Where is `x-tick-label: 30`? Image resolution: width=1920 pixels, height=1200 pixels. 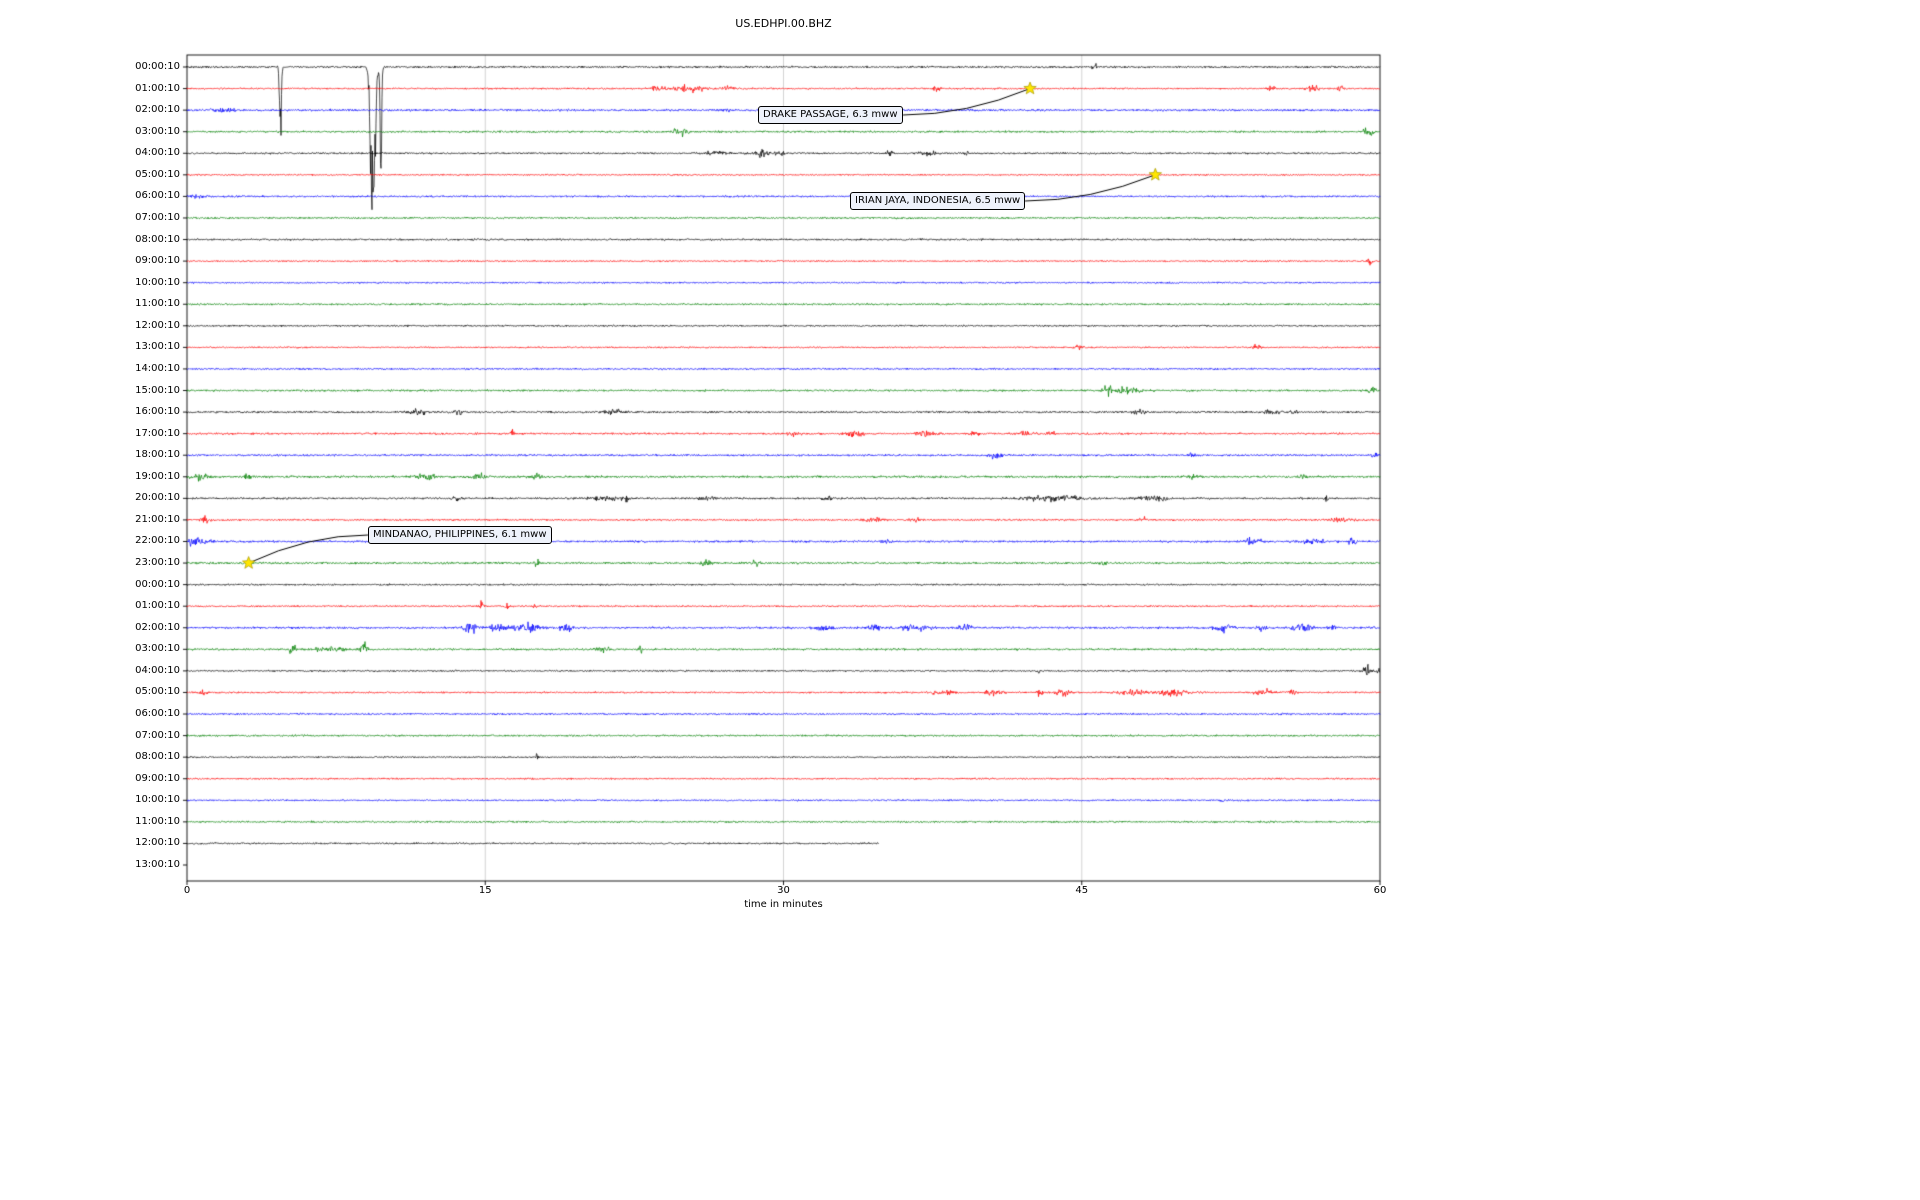 x-tick-label: 30 is located at coordinates (783, 890).